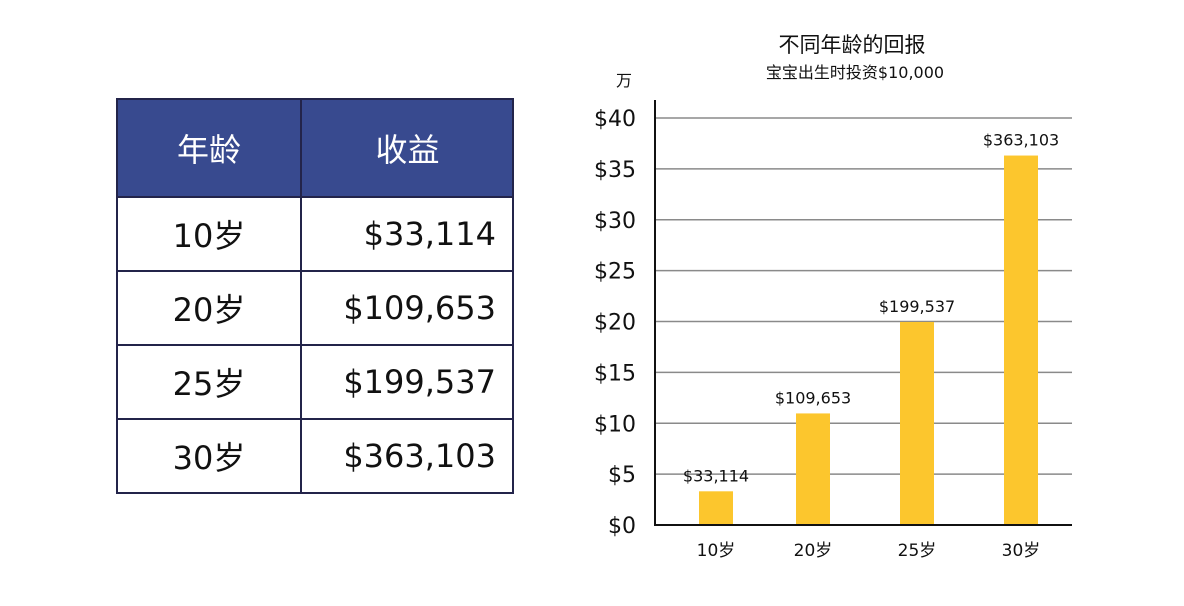  I want to click on row-age: 10岁, so click(209, 234).